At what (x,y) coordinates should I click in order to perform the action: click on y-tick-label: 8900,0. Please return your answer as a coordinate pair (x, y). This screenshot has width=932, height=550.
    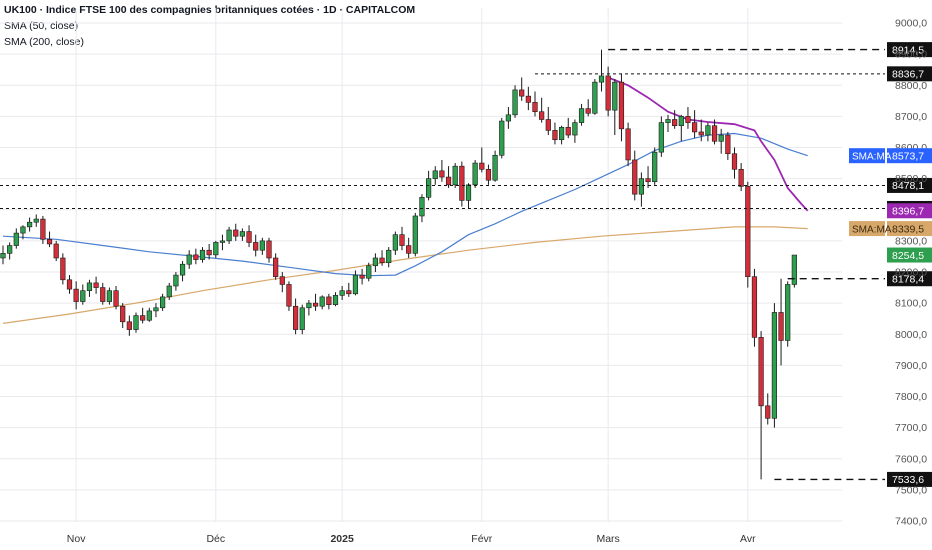
    Looking at the image, I should click on (911, 55).